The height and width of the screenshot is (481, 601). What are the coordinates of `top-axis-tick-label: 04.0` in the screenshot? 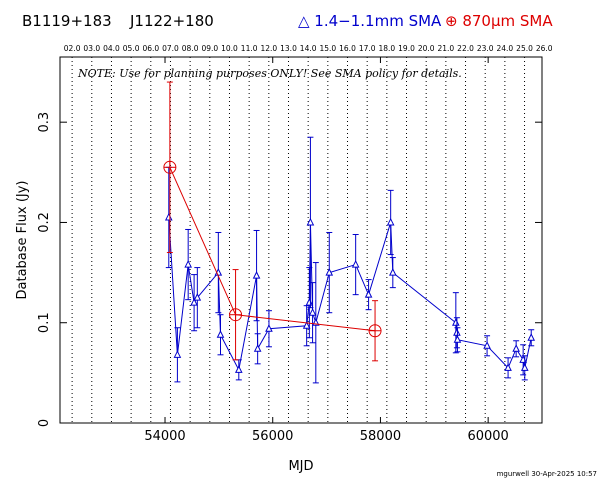 It's located at (111, 48).